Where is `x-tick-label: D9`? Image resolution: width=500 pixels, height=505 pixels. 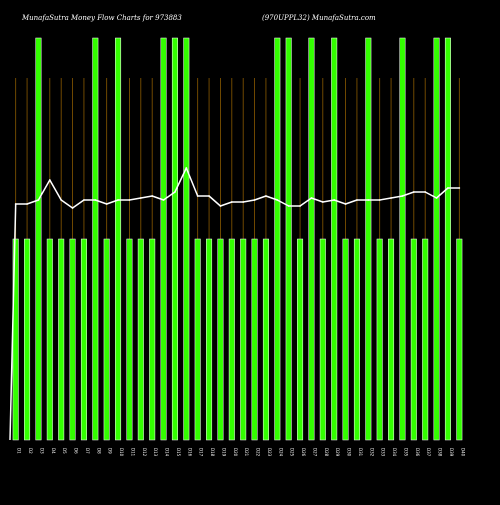 x-tick-label: D9 is located at coordinates (110, 451).